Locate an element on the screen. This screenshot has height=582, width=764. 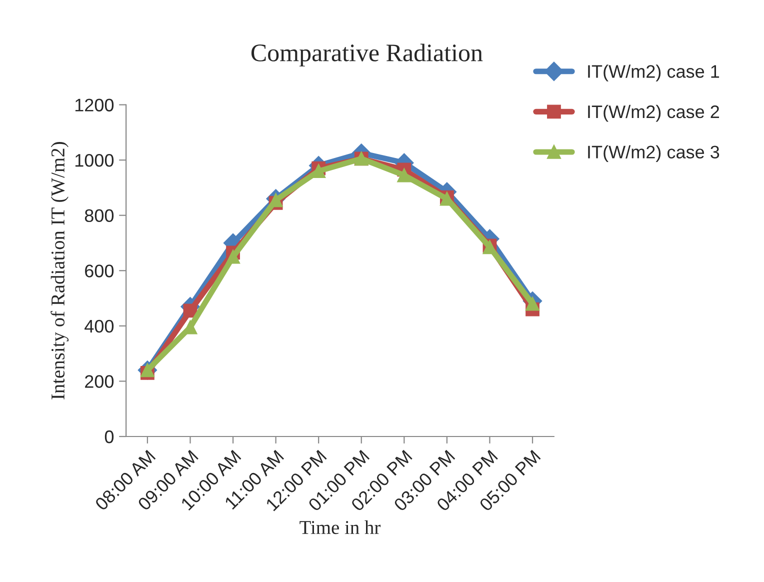
chart-title: Comparative Radiation is located at coordinates (367, 55).